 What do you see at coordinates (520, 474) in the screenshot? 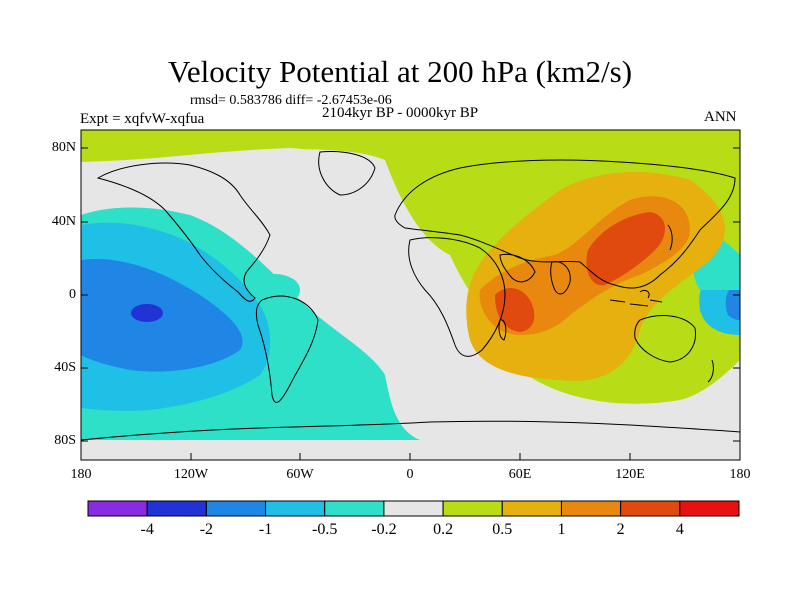
I see `lon-label-60e: 60E` at bounding box center [520, 474].